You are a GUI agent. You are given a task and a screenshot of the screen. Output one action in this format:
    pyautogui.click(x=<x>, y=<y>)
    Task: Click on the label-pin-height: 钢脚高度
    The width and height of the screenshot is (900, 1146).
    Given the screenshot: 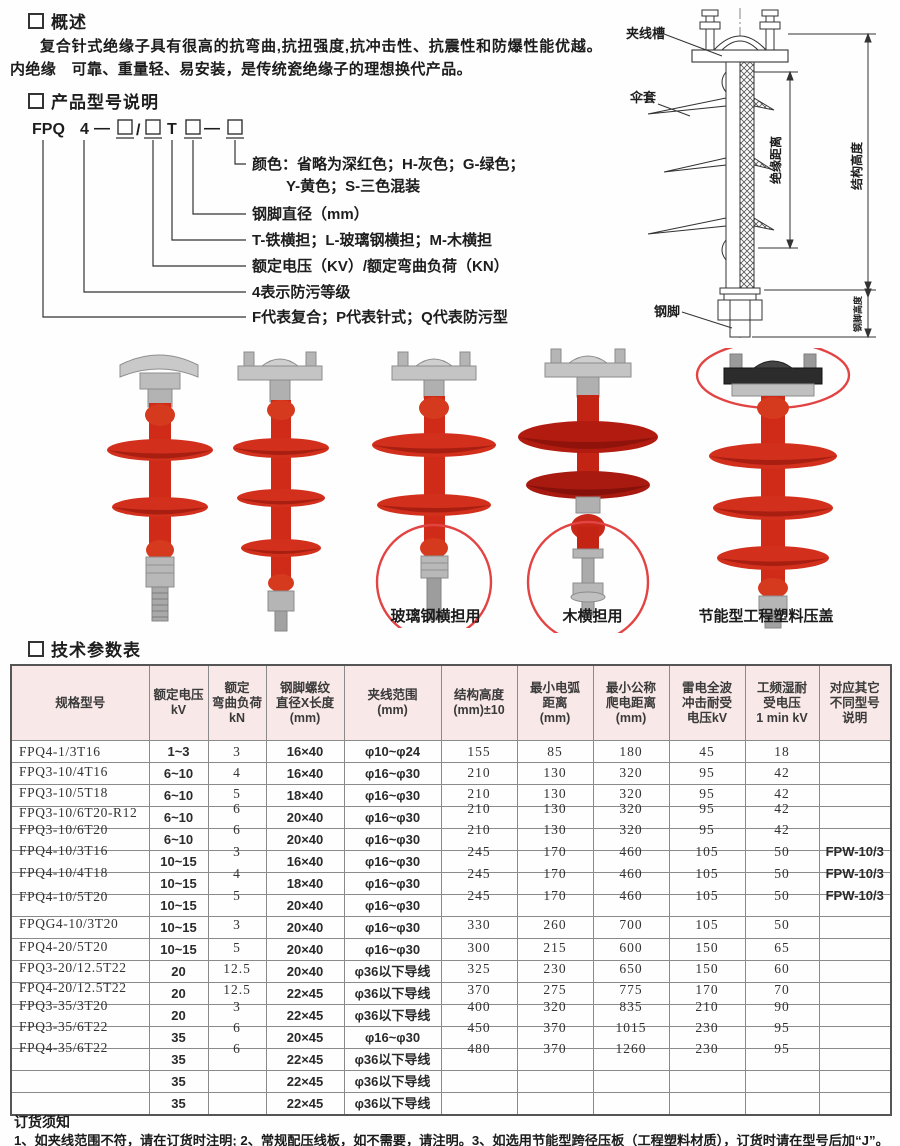 What is the action you would take?
    pyautogui.click(x=857, y=313)
    